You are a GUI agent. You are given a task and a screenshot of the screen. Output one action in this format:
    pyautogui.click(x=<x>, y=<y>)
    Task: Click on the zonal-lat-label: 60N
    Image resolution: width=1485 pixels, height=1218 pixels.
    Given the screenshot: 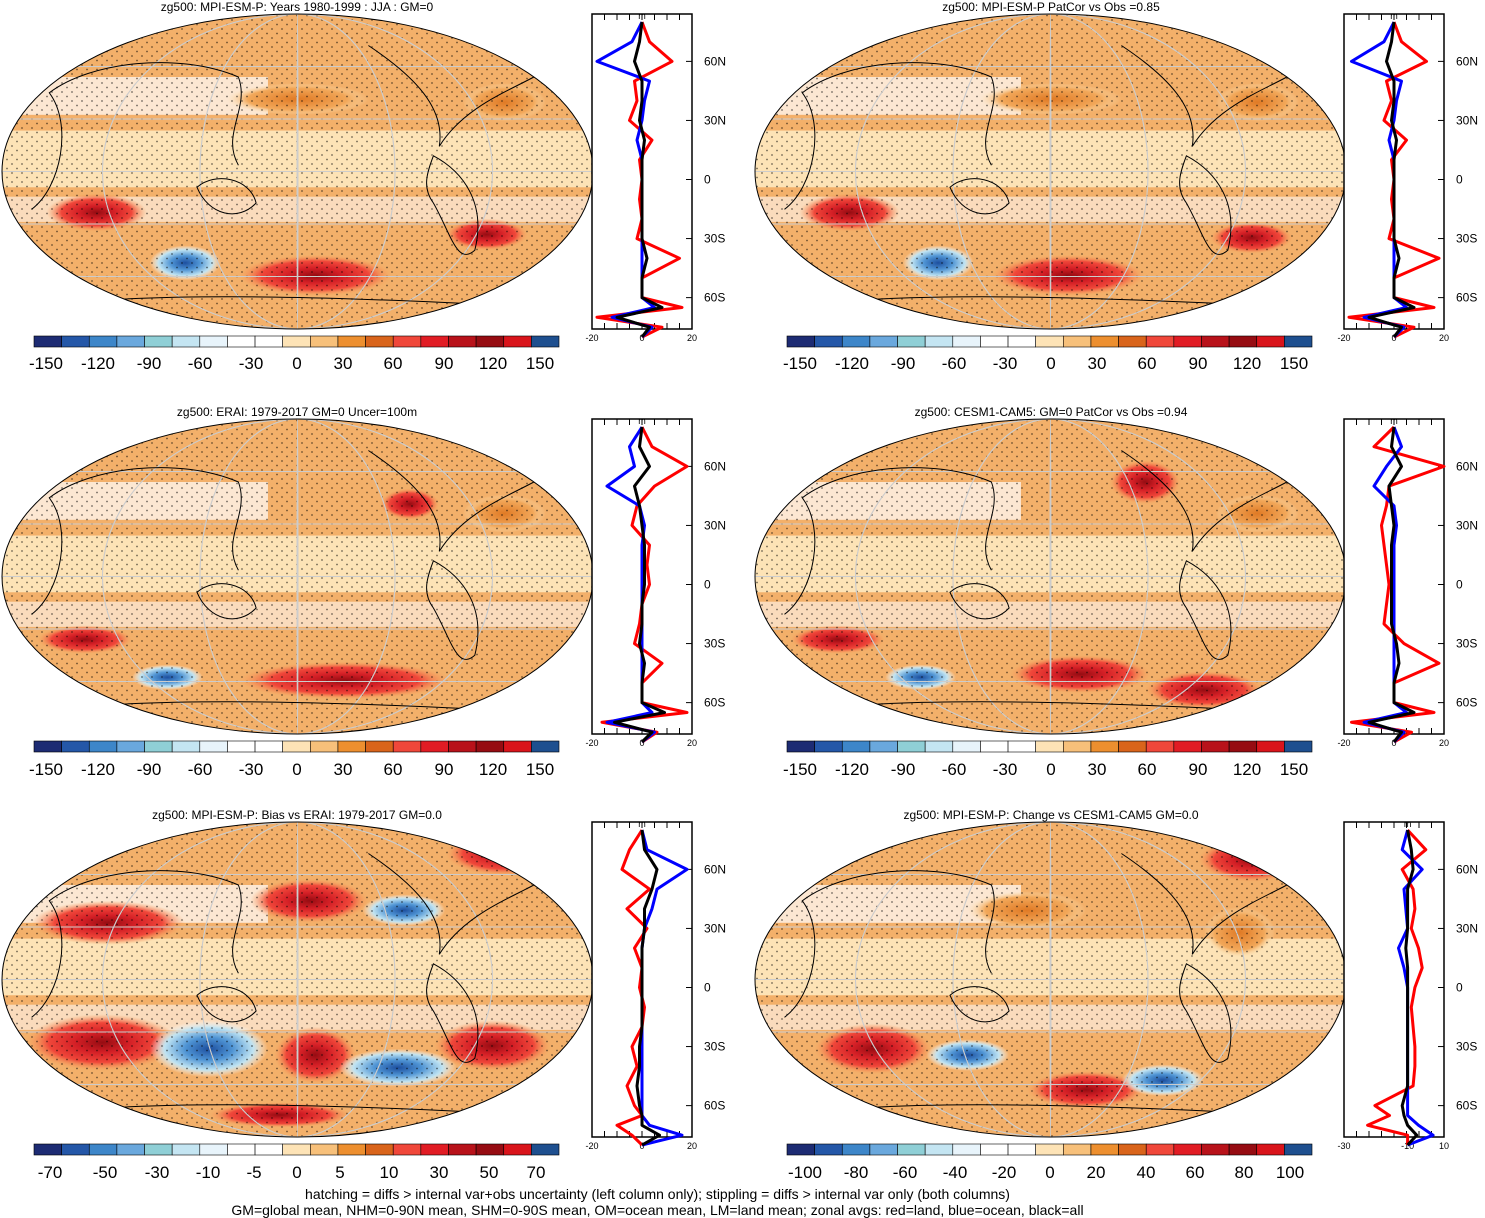 What is the action you would take?
    pyautogui.click(x=1467, y=869)
    